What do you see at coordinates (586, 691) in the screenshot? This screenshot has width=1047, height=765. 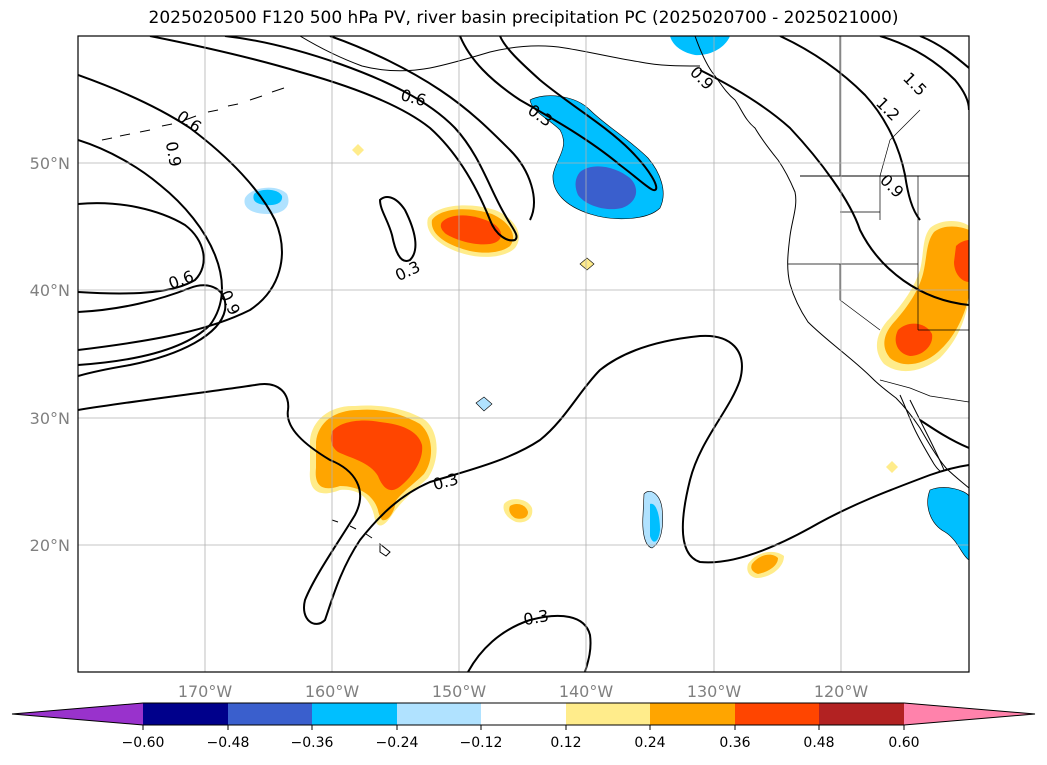 I see `lon-tick-label: 140°W` at bounding box center [586, 691].